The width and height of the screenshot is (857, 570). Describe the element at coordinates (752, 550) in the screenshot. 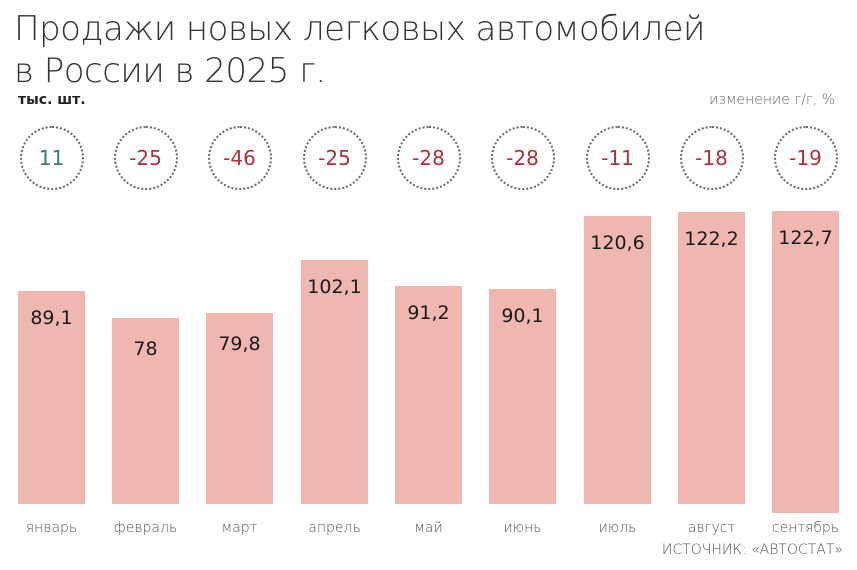

I see `source-label: ИСТОЧНИК: «АВТОСТАТ»` at that location.